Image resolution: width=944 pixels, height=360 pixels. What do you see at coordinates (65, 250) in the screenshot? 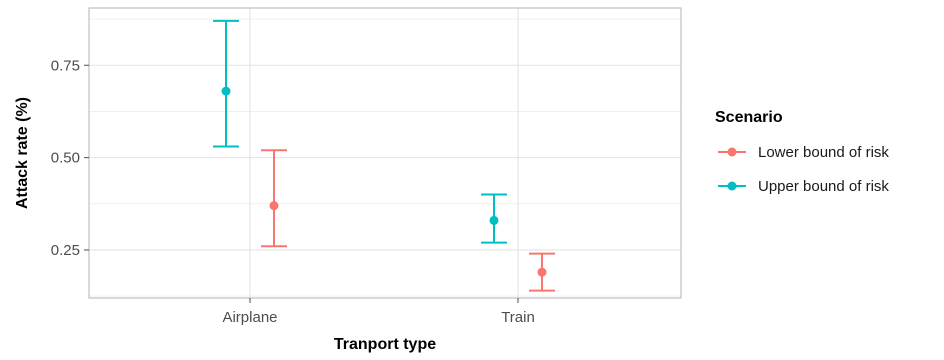
I see `y-tick-label: 0.25` at bounding box center [65, 250].